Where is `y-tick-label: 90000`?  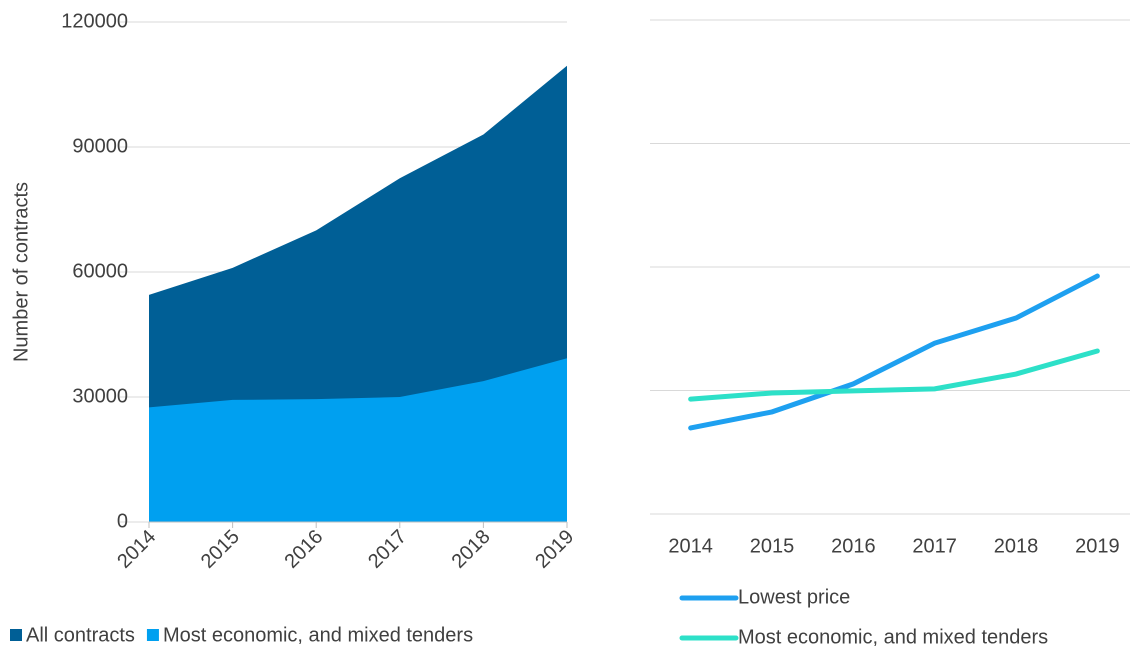
y-tick-label: 90000 is located at coordinates (100, 146).